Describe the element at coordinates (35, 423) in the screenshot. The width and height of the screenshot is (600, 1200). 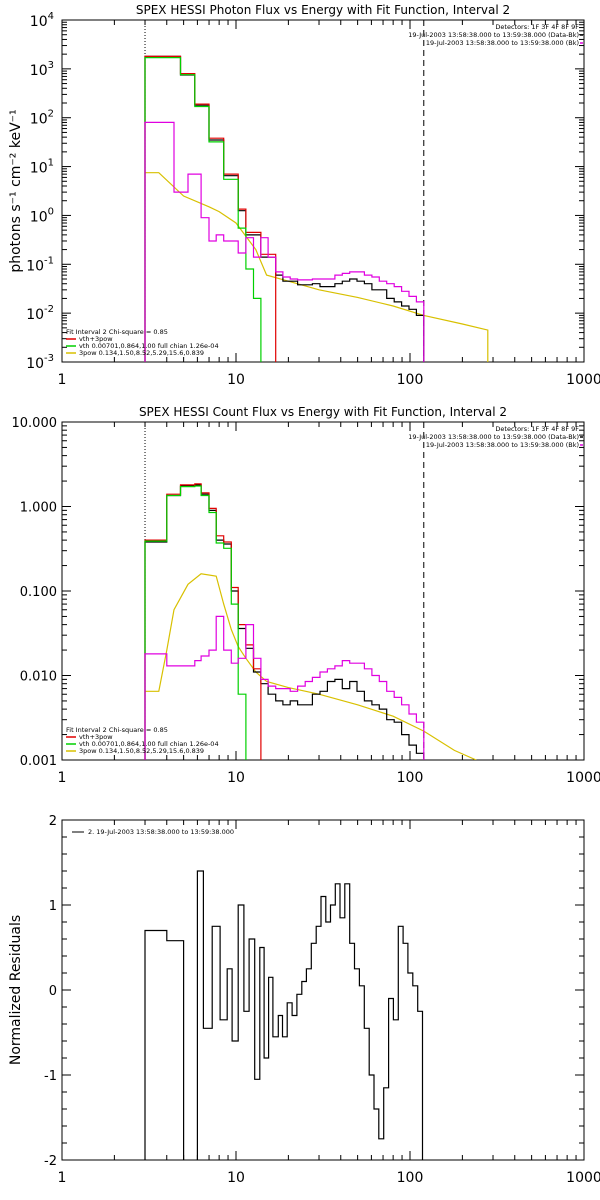
I see `y-tick-label: 10.000` at that location.